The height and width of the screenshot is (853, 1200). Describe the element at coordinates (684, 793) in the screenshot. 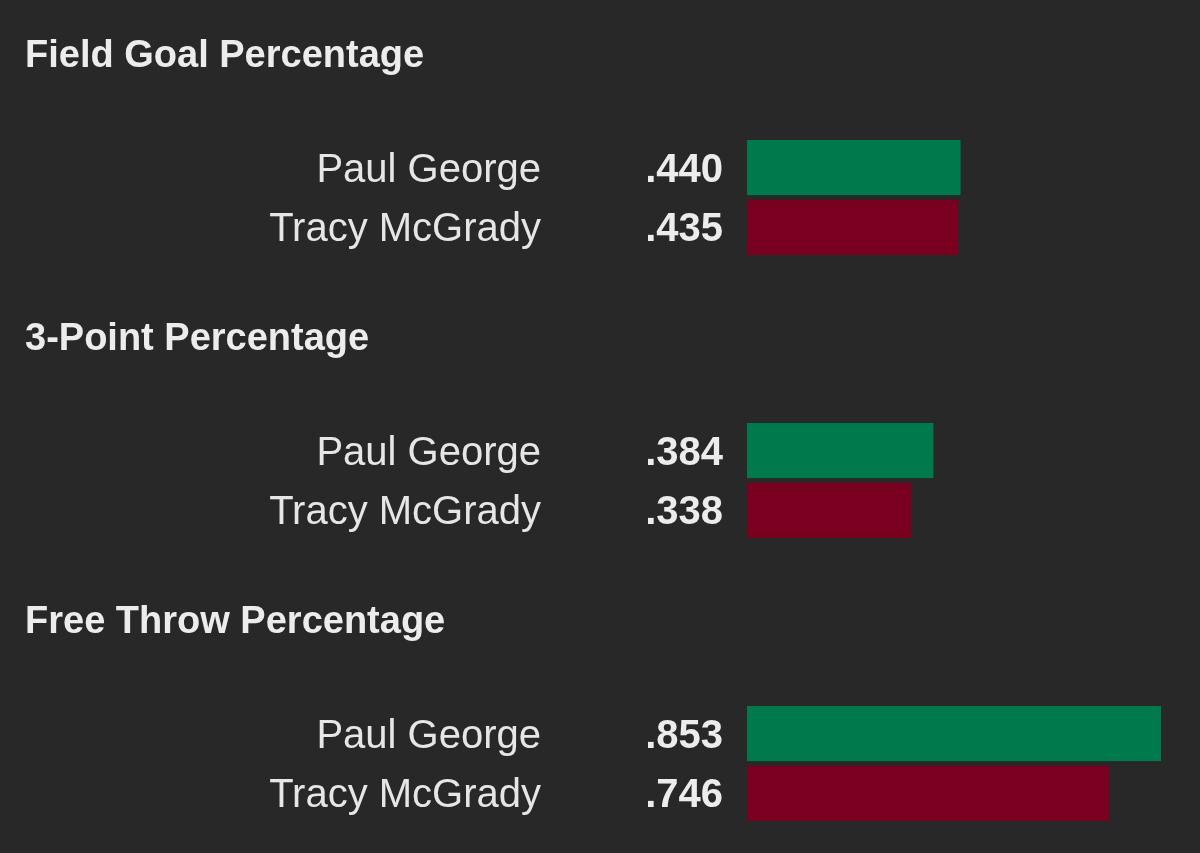

I see `data-label: .746` at that location.